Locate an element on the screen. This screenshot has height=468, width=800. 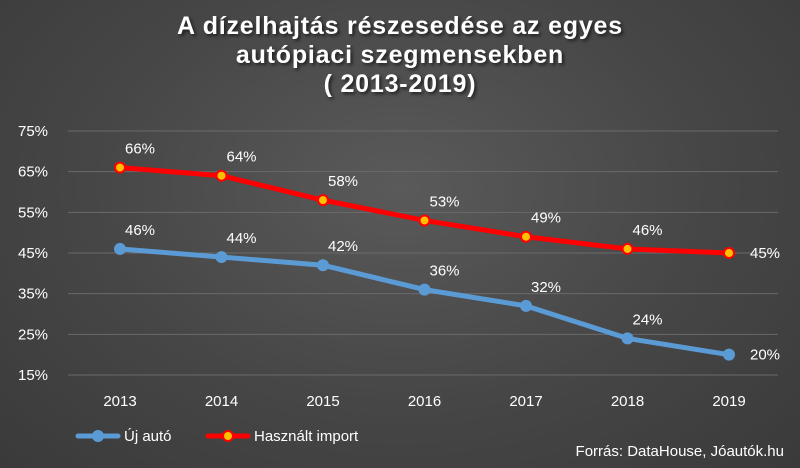
x-tick-label: 2017 is located at coordinates (525, 401).